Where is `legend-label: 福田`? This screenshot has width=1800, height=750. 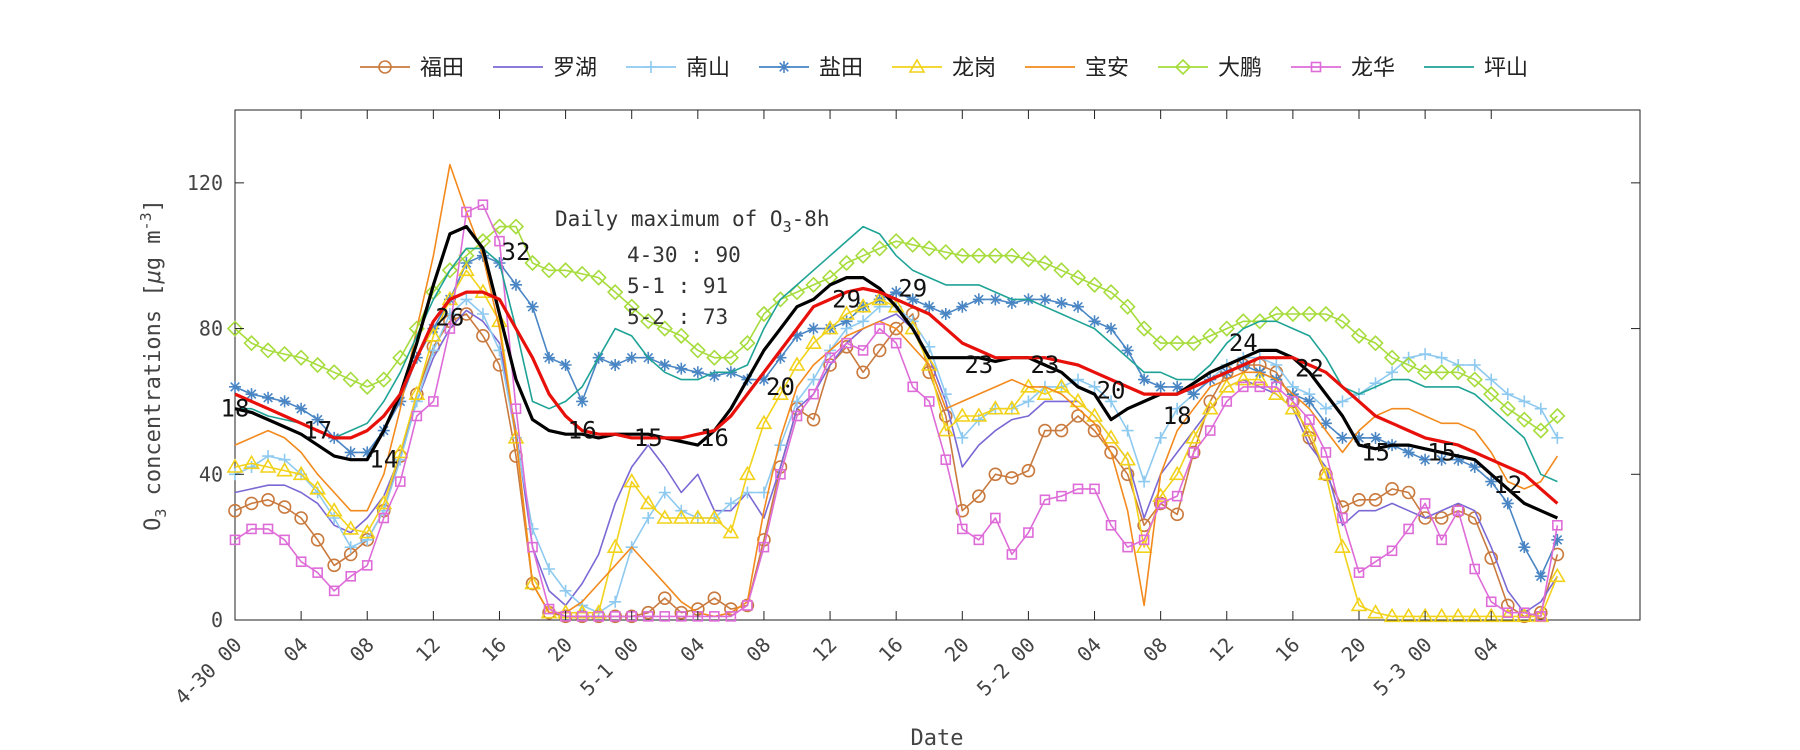 legend-label: 福田 is located at coordinates (442, 68).